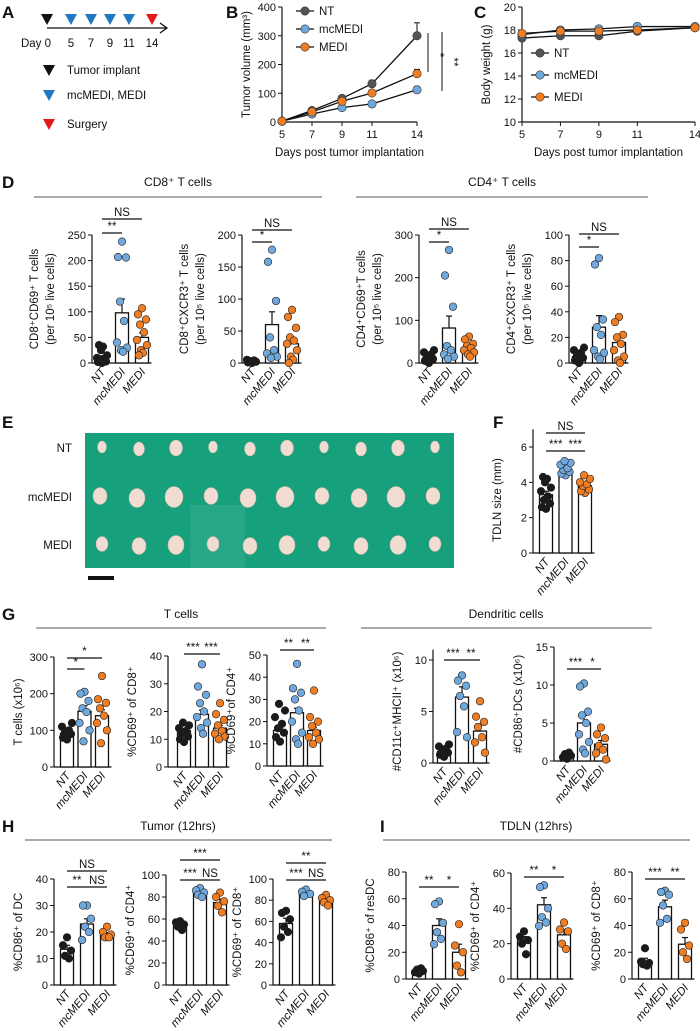  I want to click on series-nt, so click(349, 74).